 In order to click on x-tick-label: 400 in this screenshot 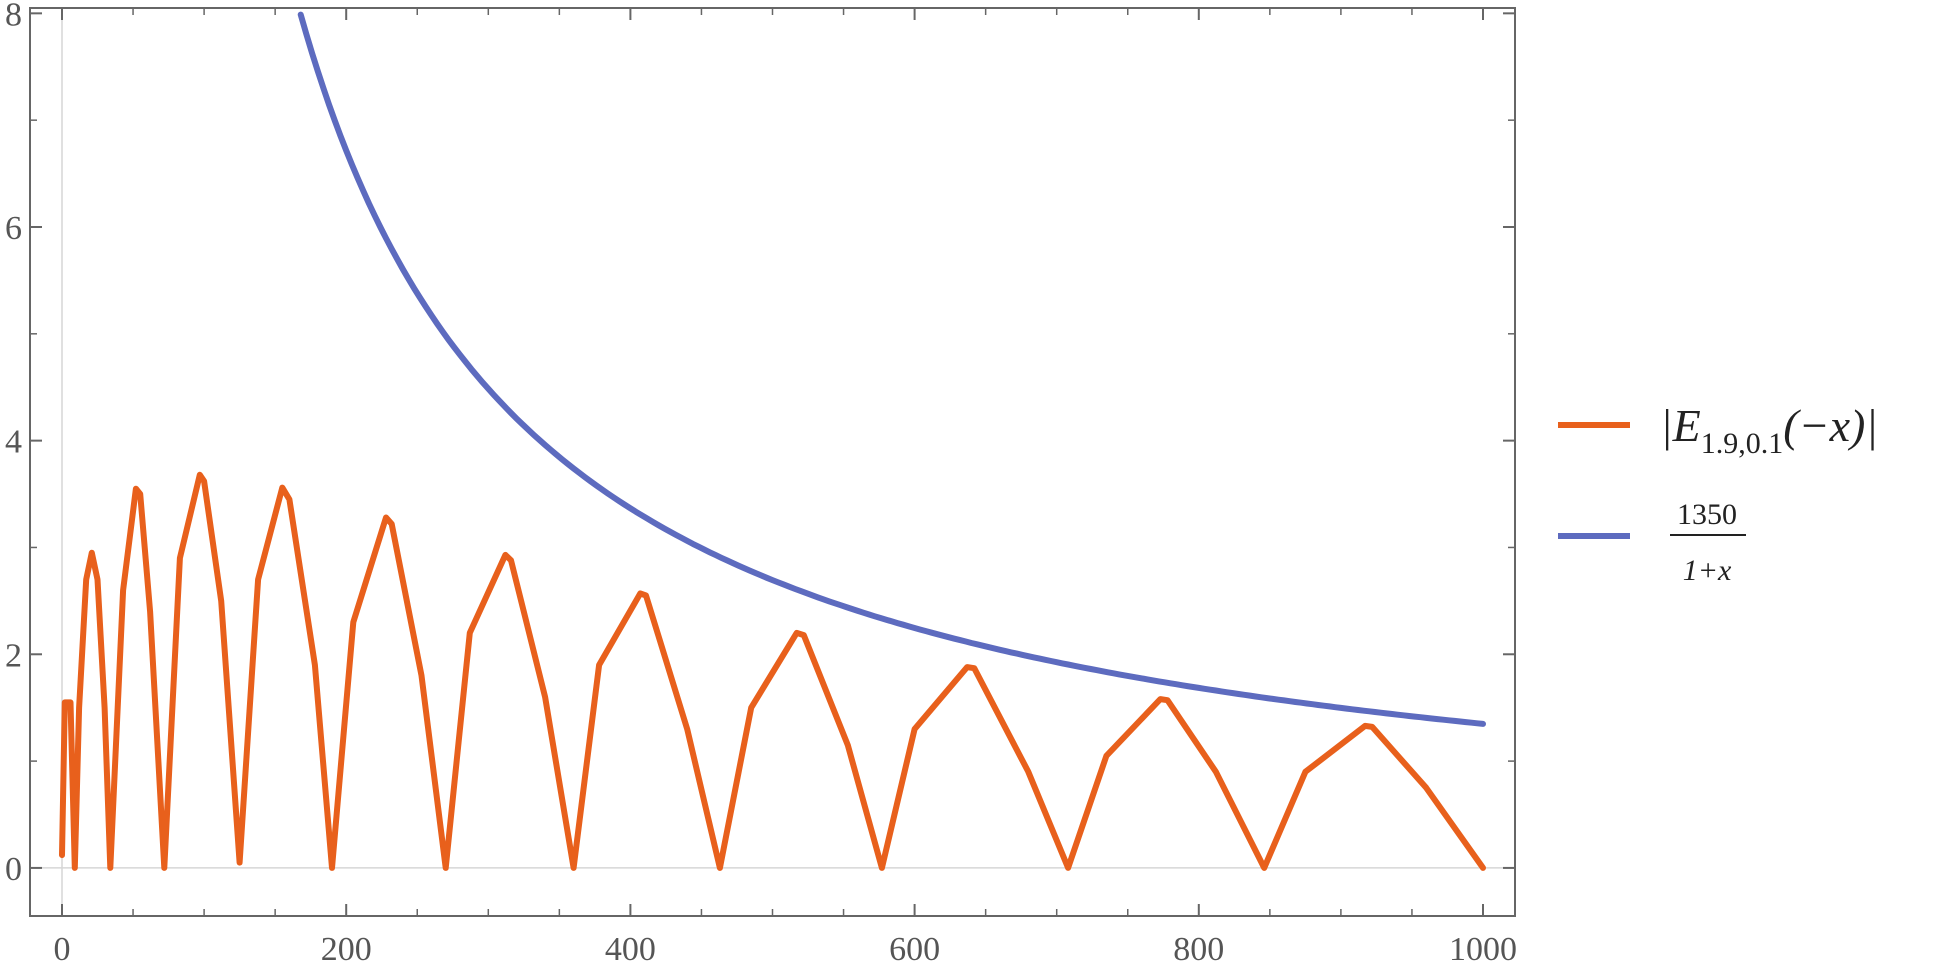, I will do `click(630, 949)`.